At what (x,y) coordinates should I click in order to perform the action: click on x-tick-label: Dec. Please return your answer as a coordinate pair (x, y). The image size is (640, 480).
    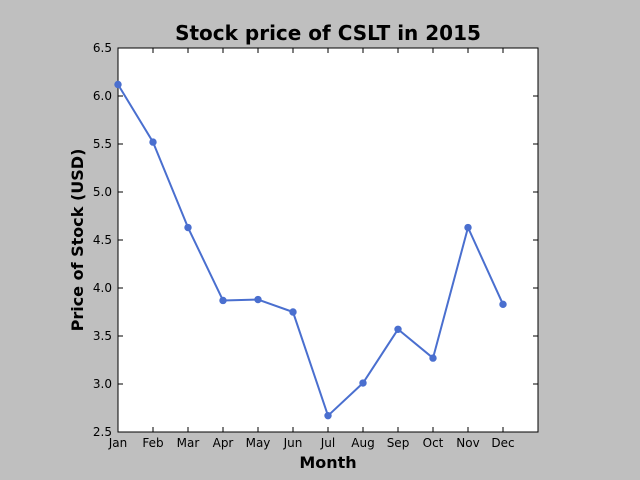
    Looking at the image, I should click on (502, 443).